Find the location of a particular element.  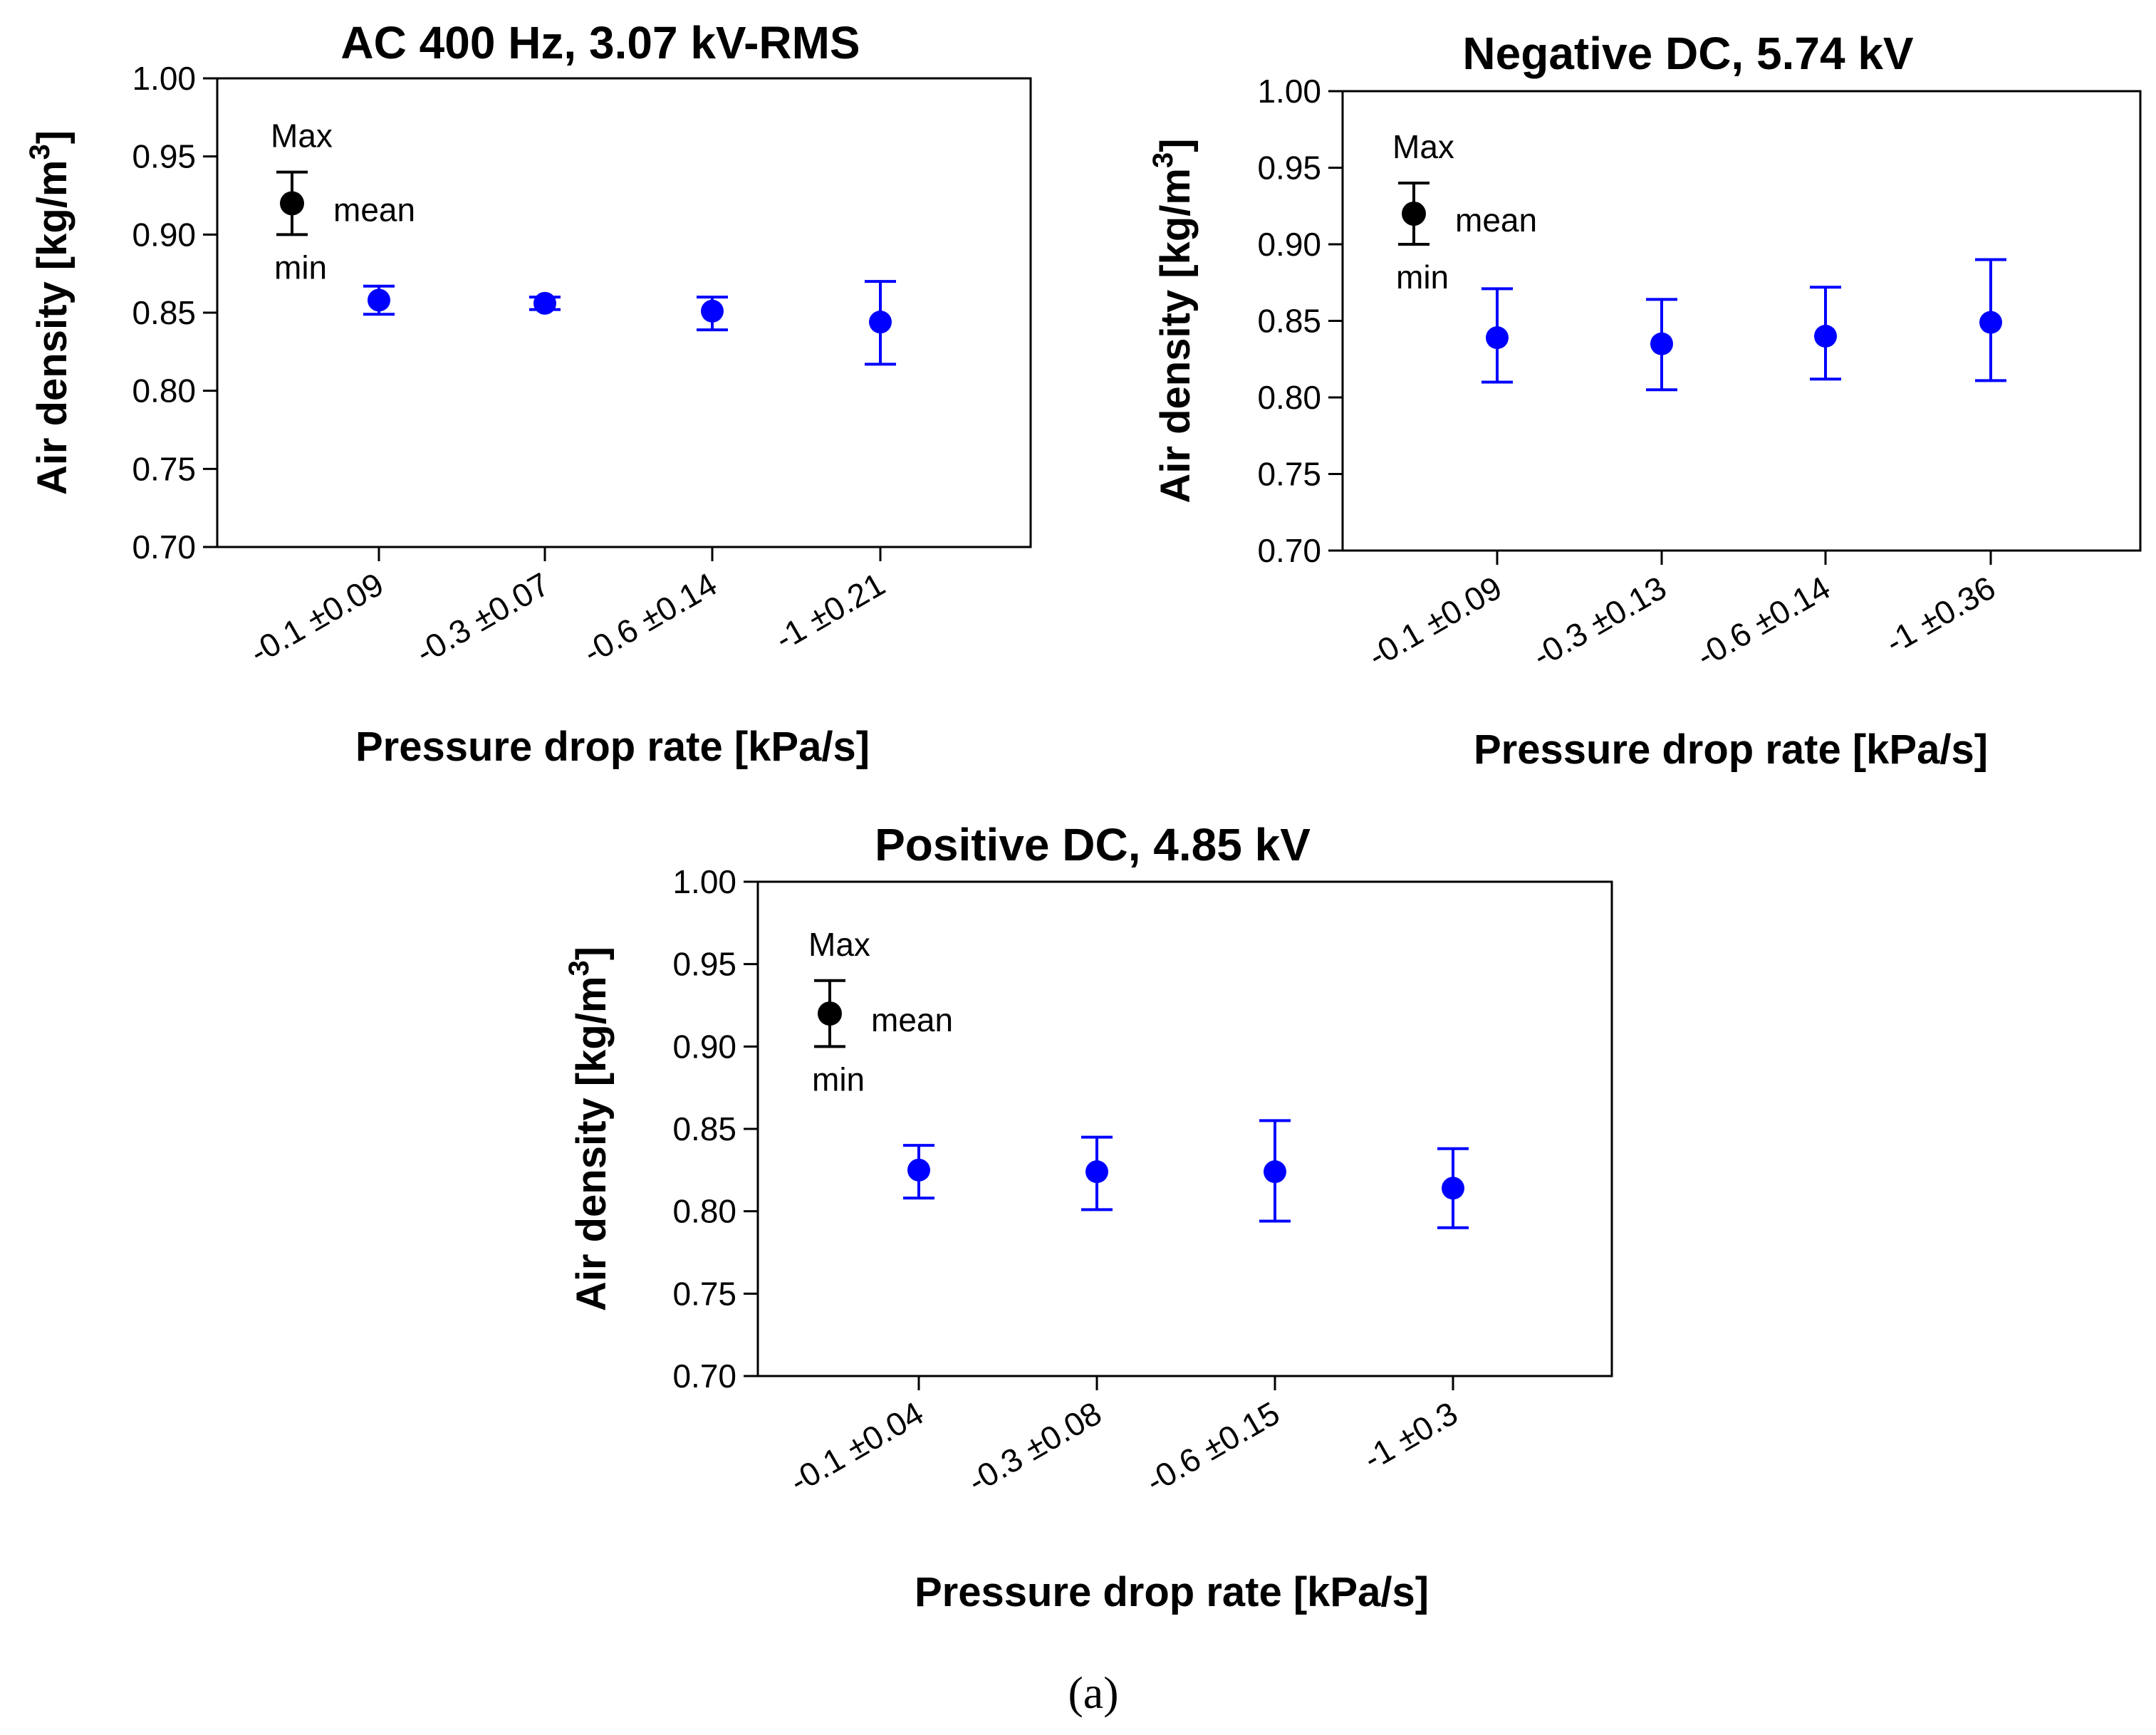

x-tick-label: -0.1 ±0.04 is located at coordinates (856, 1448).